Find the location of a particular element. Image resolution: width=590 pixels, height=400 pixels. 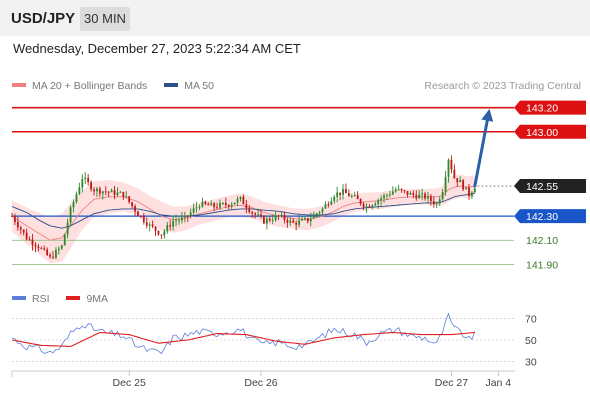

rsi-9ma-line is located at coordinates (243, 339).